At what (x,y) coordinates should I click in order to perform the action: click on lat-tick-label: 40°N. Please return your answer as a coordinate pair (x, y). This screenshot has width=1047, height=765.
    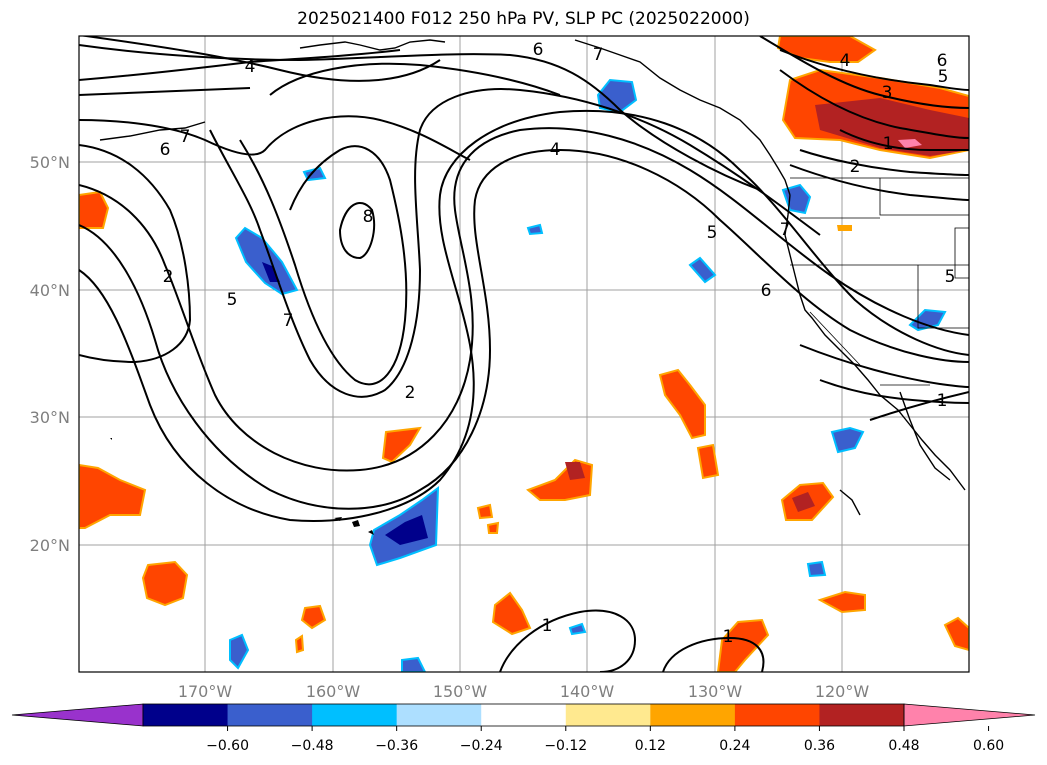
    Looking at the image, I should click on (50, 290).